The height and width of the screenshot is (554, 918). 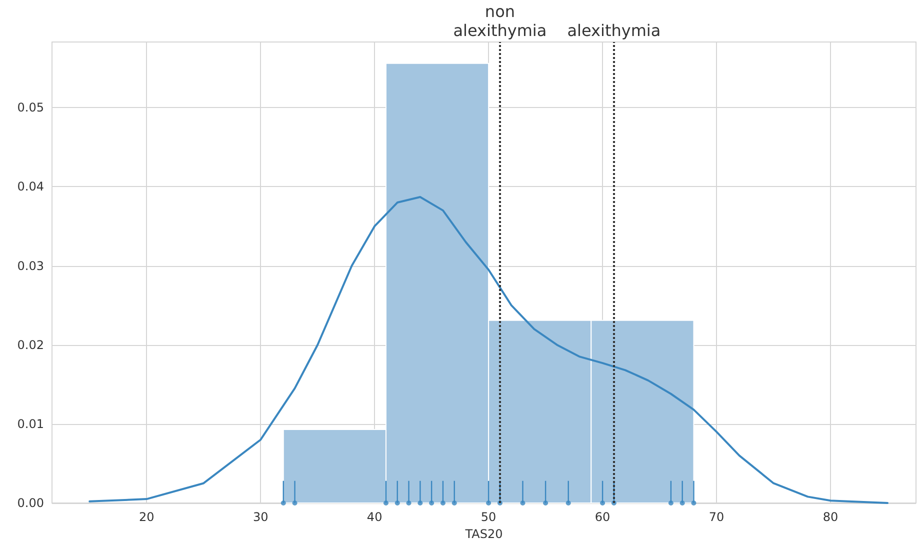 I want to click on x-tick-label: 60, so click(x=602, y=517).